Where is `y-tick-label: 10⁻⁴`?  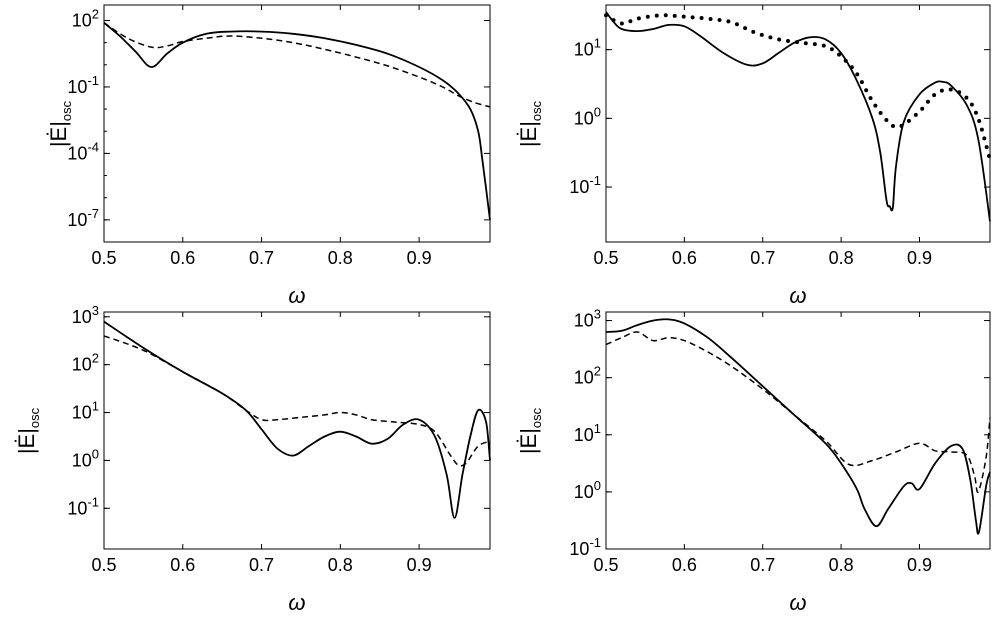 y-tick-label: 10⁻⁴ is located at coordinates (83, 151).